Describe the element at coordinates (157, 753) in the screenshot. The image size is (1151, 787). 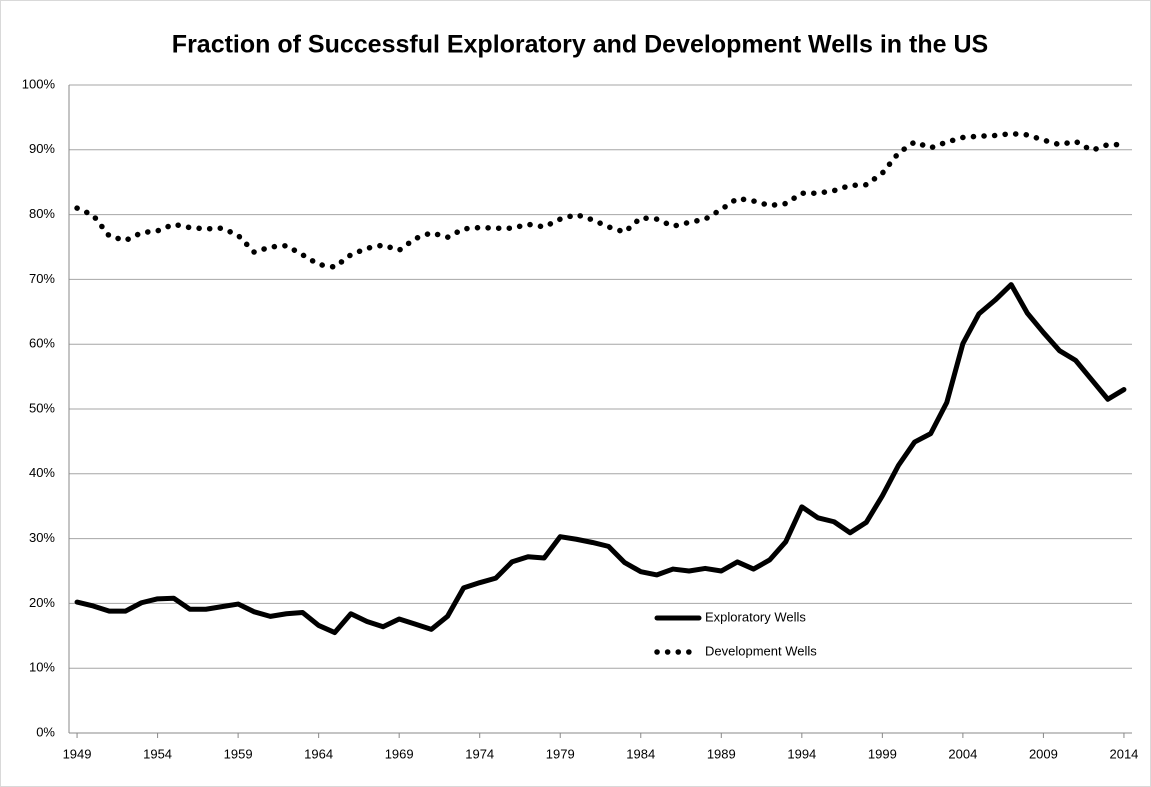
I see `x-tick-label: 1954` at that location.